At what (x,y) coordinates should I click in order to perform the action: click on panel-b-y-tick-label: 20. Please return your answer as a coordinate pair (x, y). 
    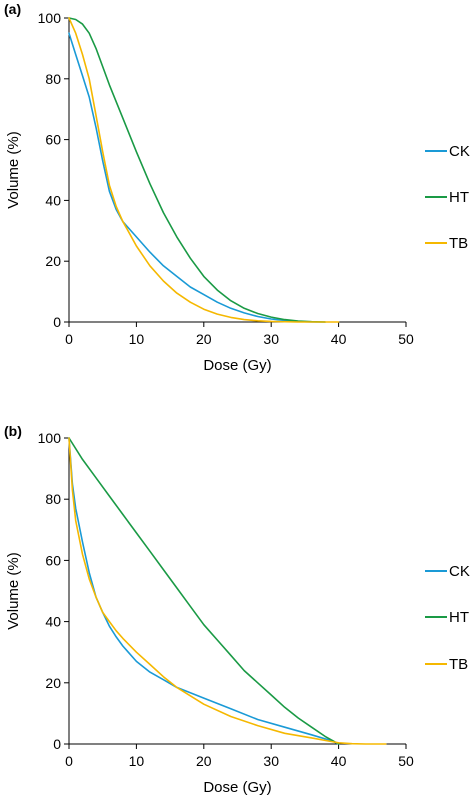
    Looking at the image, I should click on (53, 683).